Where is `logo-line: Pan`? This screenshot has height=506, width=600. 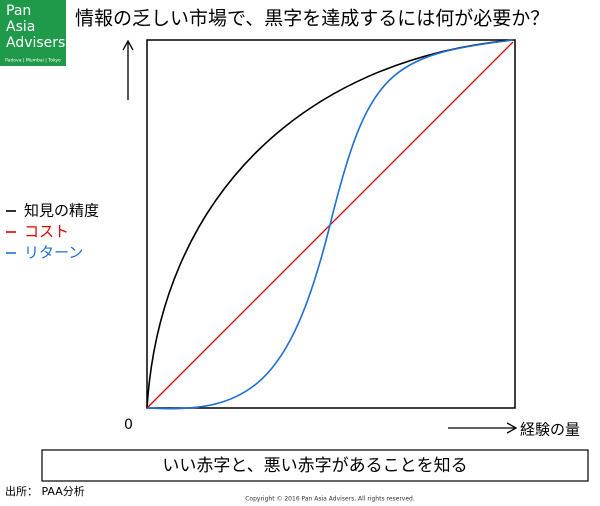
logo-line: Pan is located at coordinates (18, 11).